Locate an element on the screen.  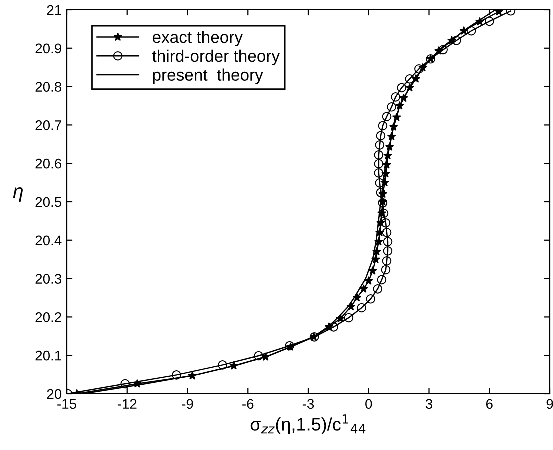
x-tick-label: -9 is located at coordinates (188, 404).